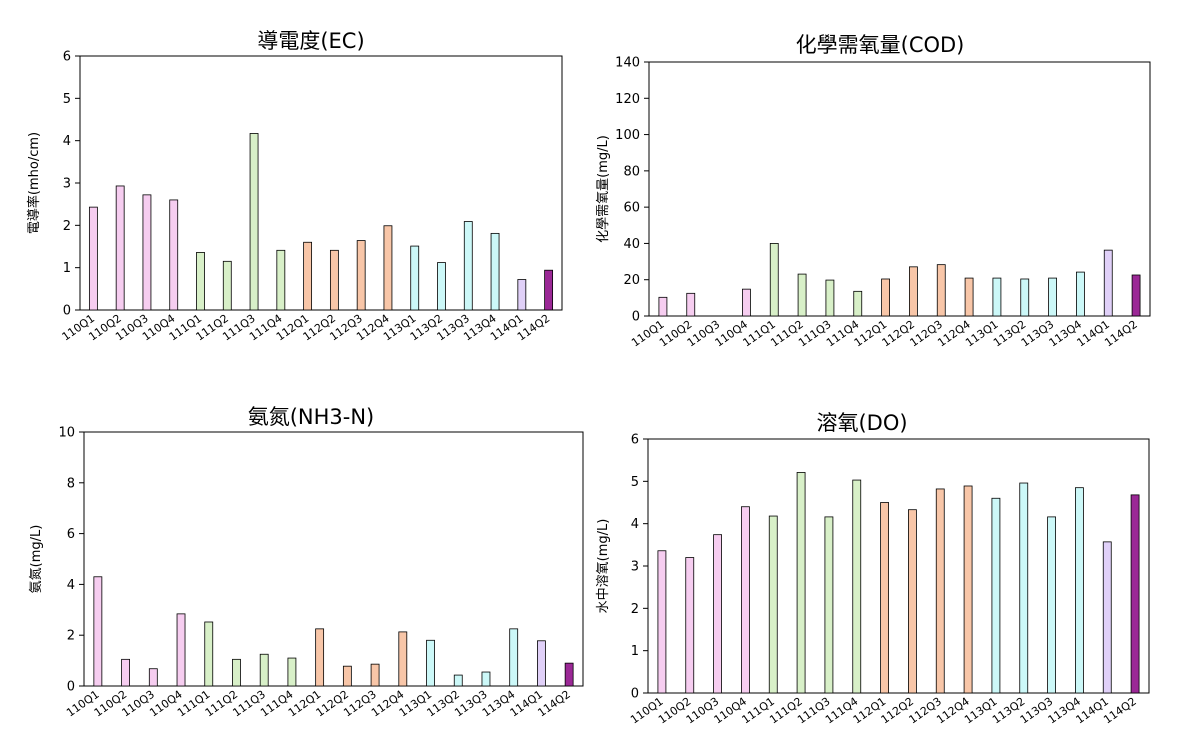  What do you see at coordinates (631, 208) in the screenshot?
I see `y-tick-label: 60` at bounding box center [631, 208].